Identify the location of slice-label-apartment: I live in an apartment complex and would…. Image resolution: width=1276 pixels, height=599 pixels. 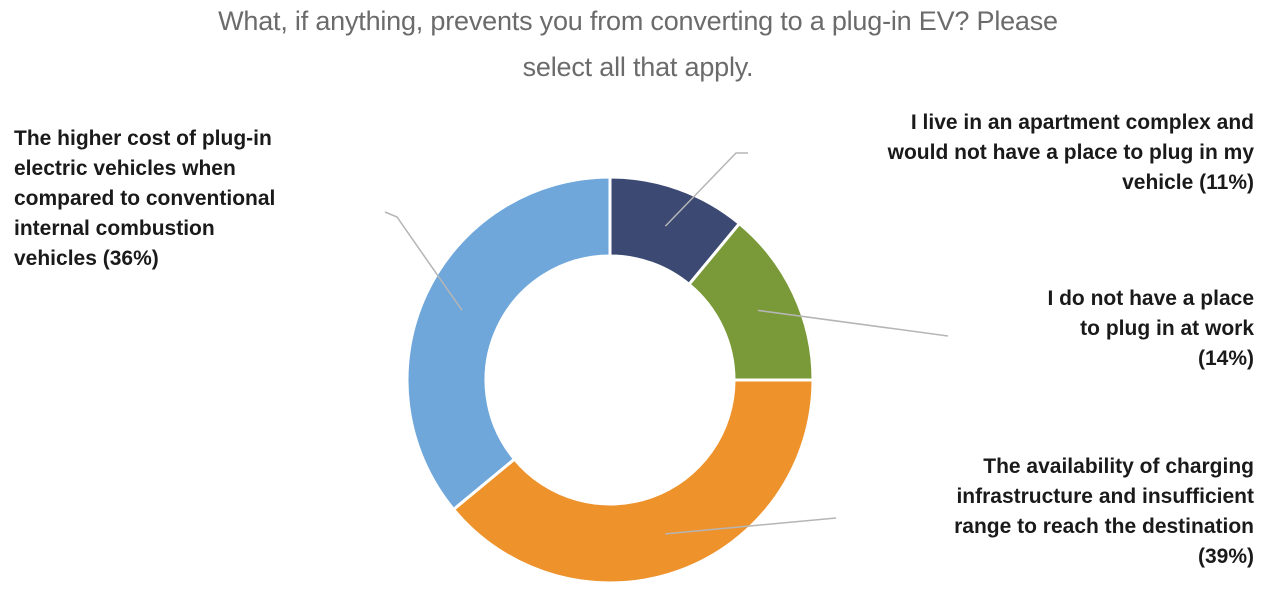
(974, 153).